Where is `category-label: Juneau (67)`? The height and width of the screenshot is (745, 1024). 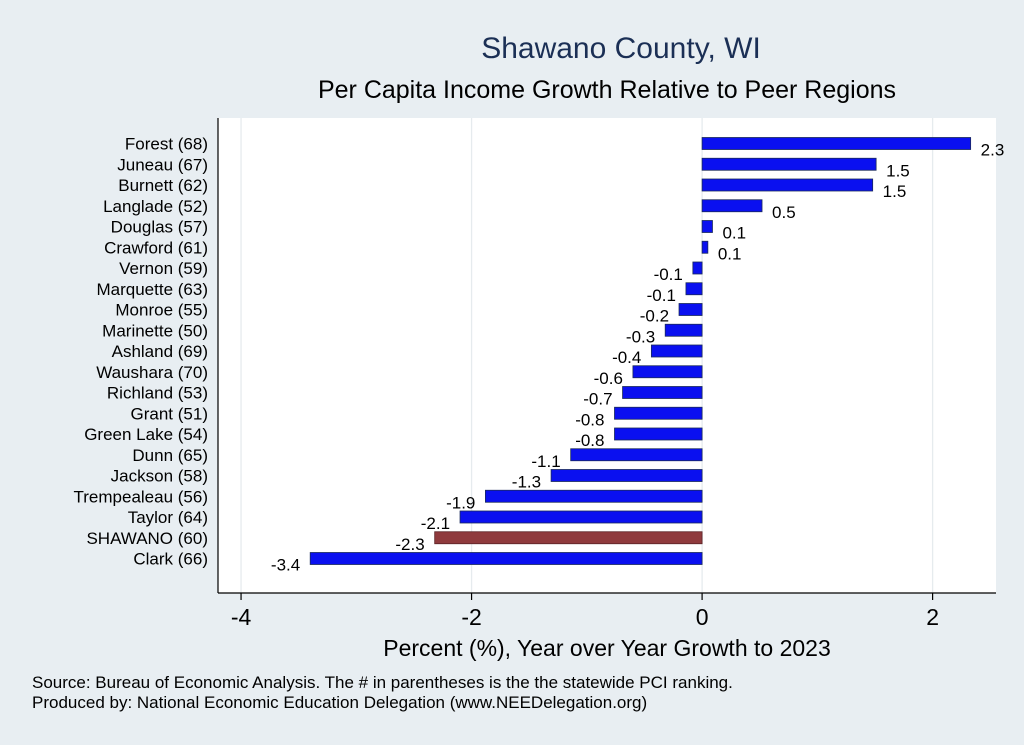 category-label: Juneau (67) is located at coordinates (162, 164).